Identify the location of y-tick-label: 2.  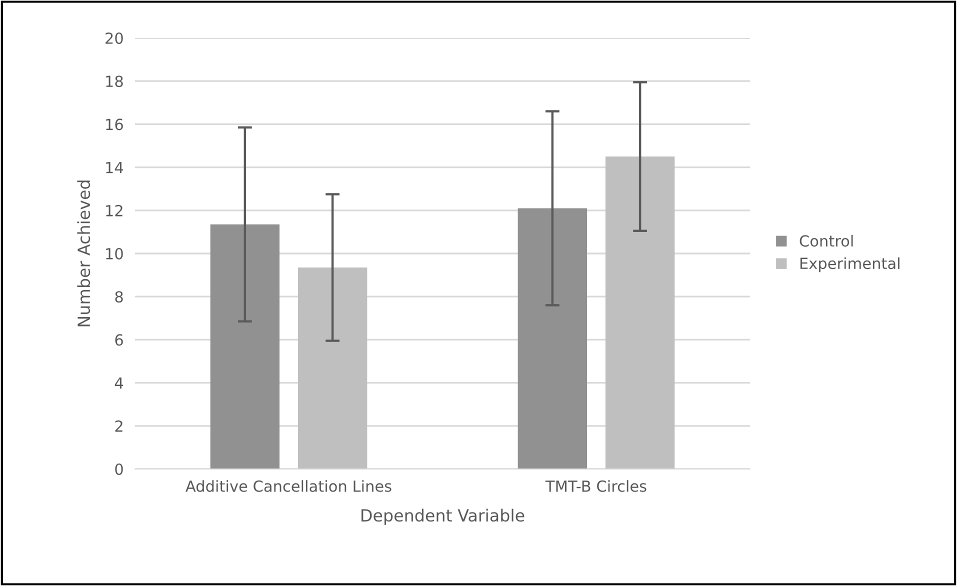
(118, 426).